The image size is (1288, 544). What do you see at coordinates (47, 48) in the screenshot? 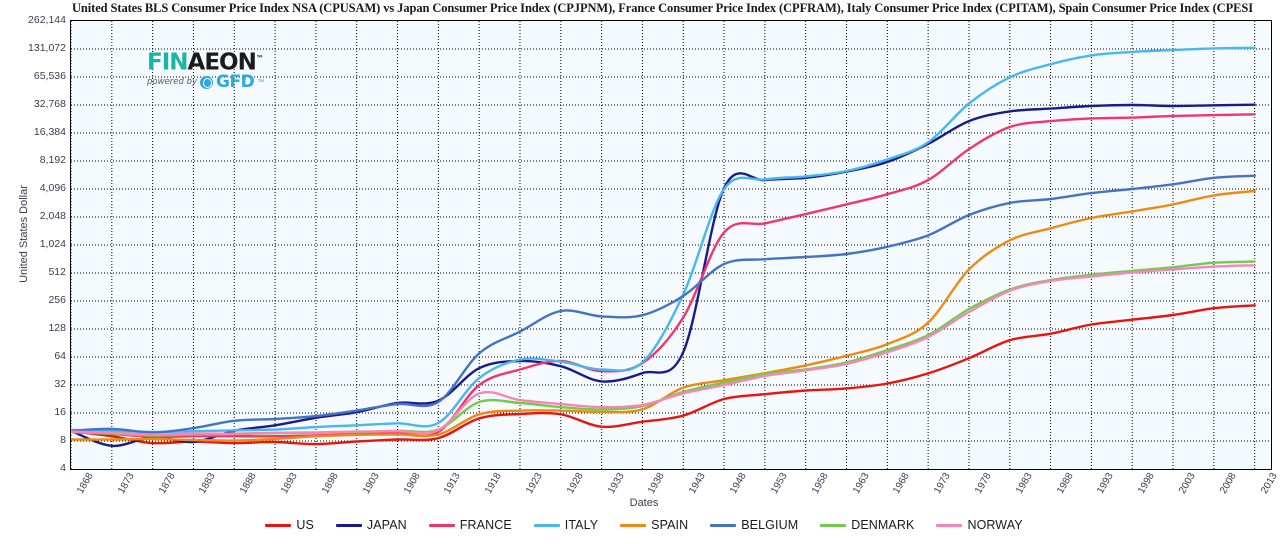
I see `y-axis-tick: 131,072` at bounding box center [47, 48].